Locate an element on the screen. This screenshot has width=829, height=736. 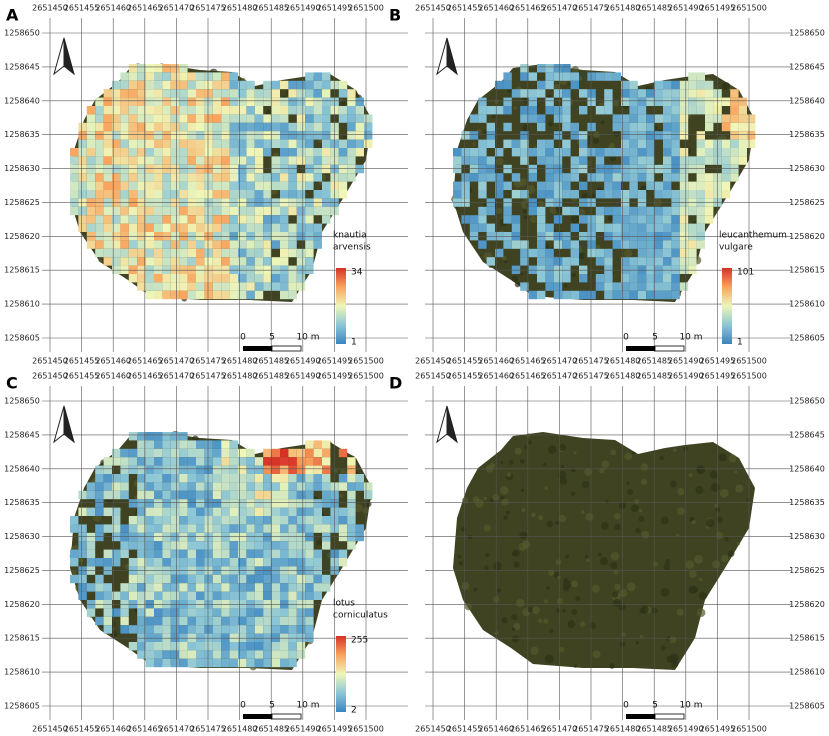
y-tick-label: 1258625 is located at coordinates (22, 202).